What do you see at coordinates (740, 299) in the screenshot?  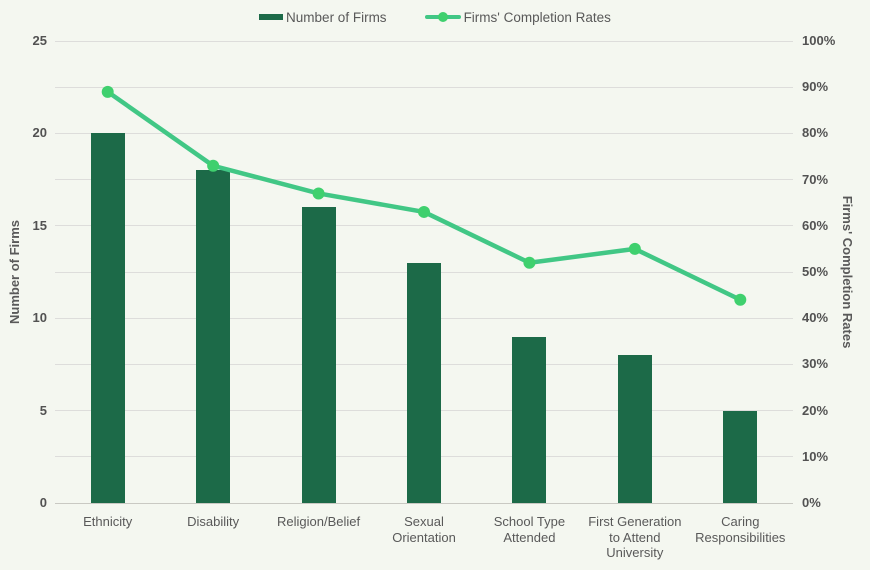 I see `line-marker-Caring Responsibilities` at bounding box center [740, 299].